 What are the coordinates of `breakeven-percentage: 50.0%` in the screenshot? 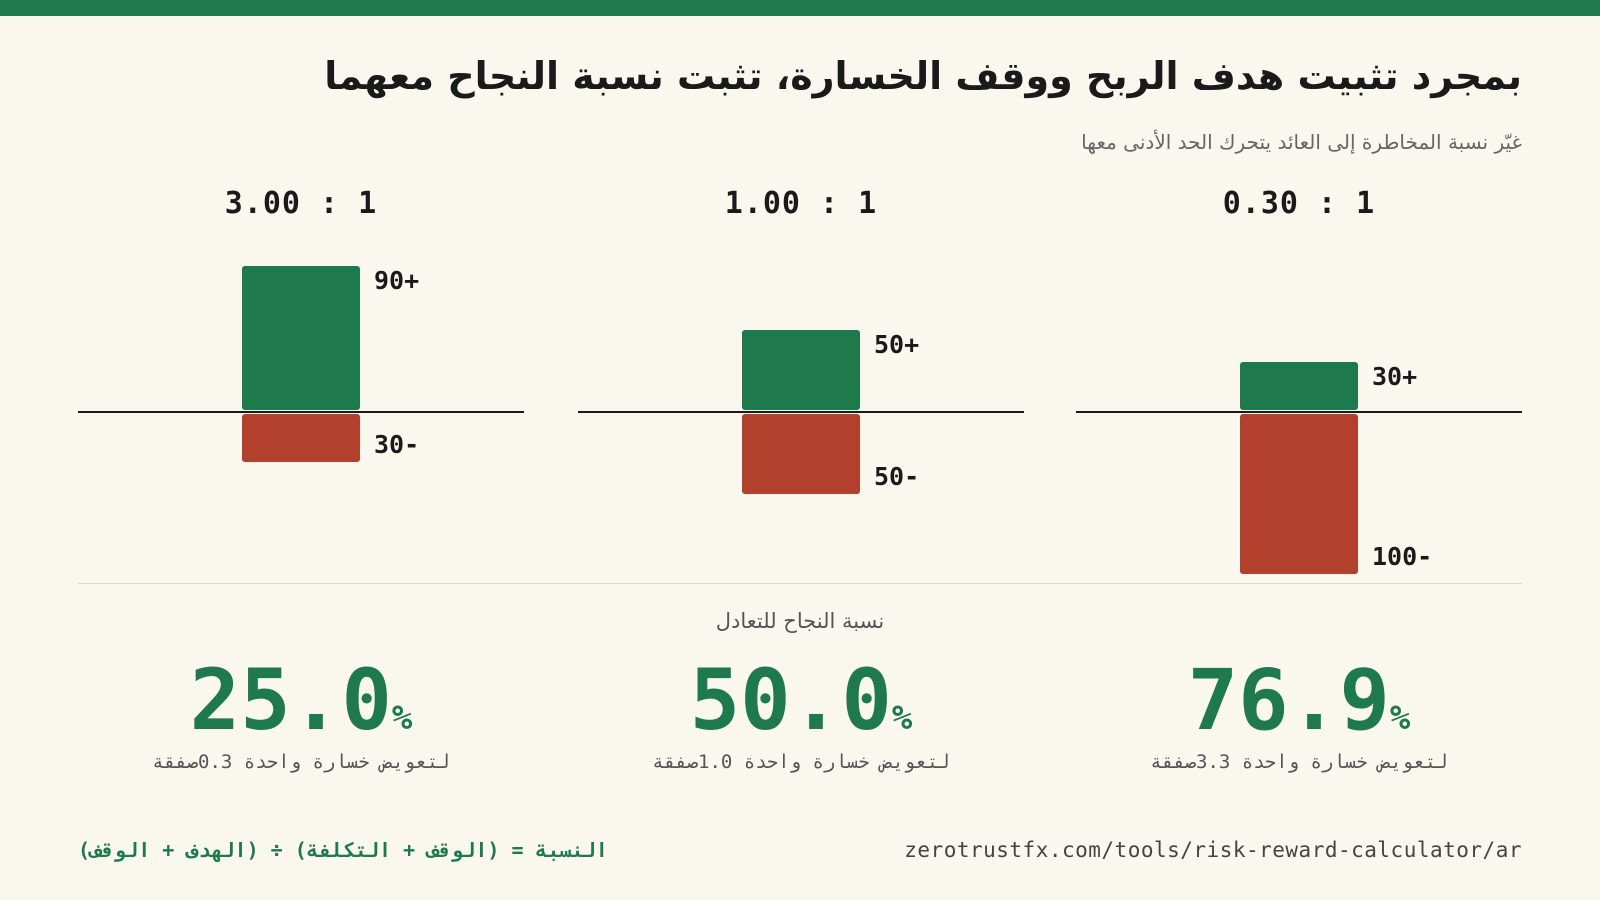 It's located at (801, 712).